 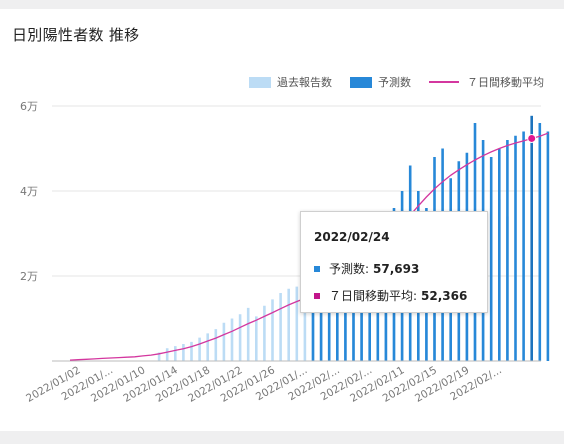 I want to click on legend-label-forecast: 予測数, so click(x=394, y=82).